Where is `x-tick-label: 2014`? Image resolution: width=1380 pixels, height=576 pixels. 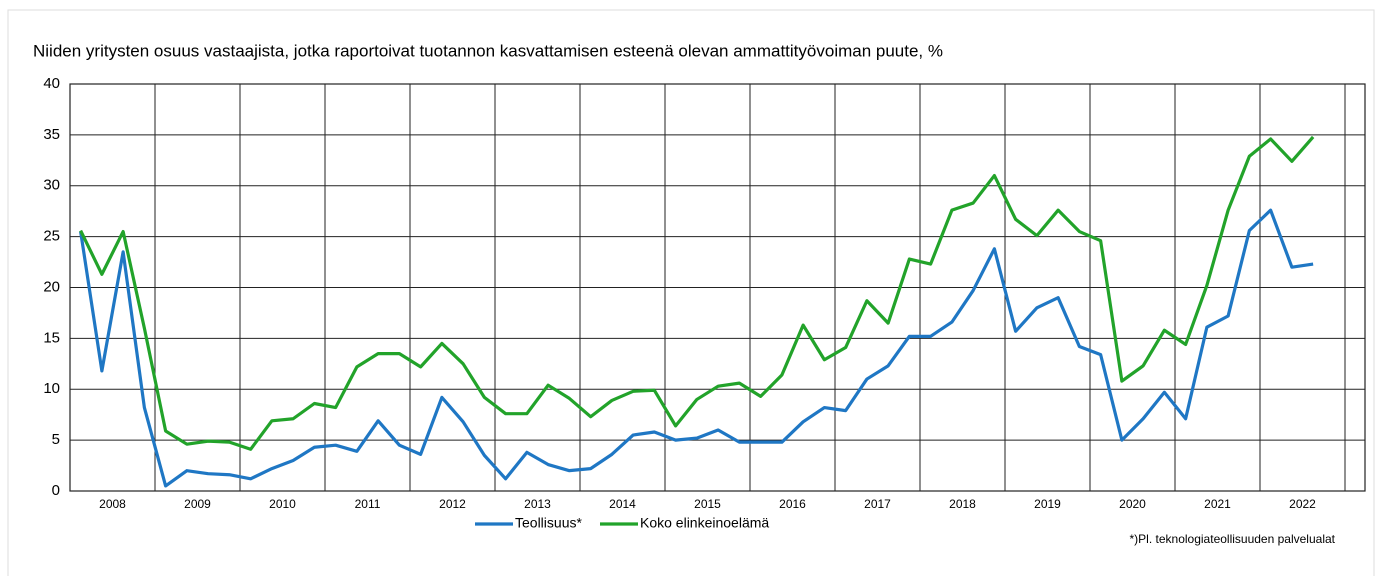
x-tick-label: 2014 is located at coordinates (622, 504).